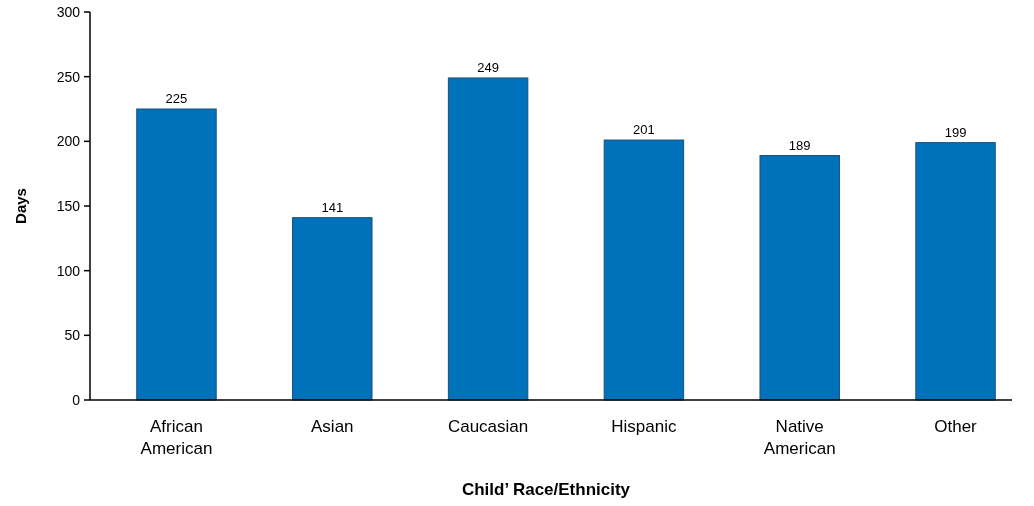 This screenshot has height=506, width=1034. What do you see at coordinates (20, 206) in the screenshot?
I see `y-axis-title: Days` at bounding box center [20, 206].